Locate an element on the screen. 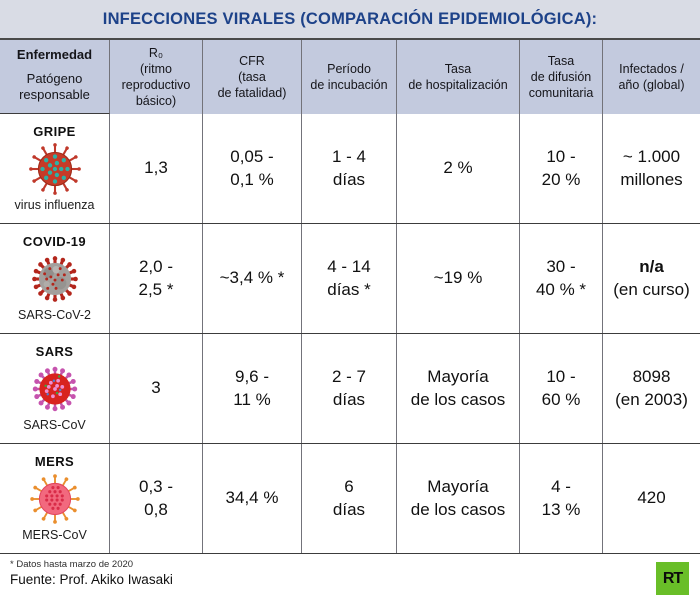 The height and width of the screenshot is (596, 700). header-disease: Enfermedad Patógeno responsable is located at coordinates (55, 77).